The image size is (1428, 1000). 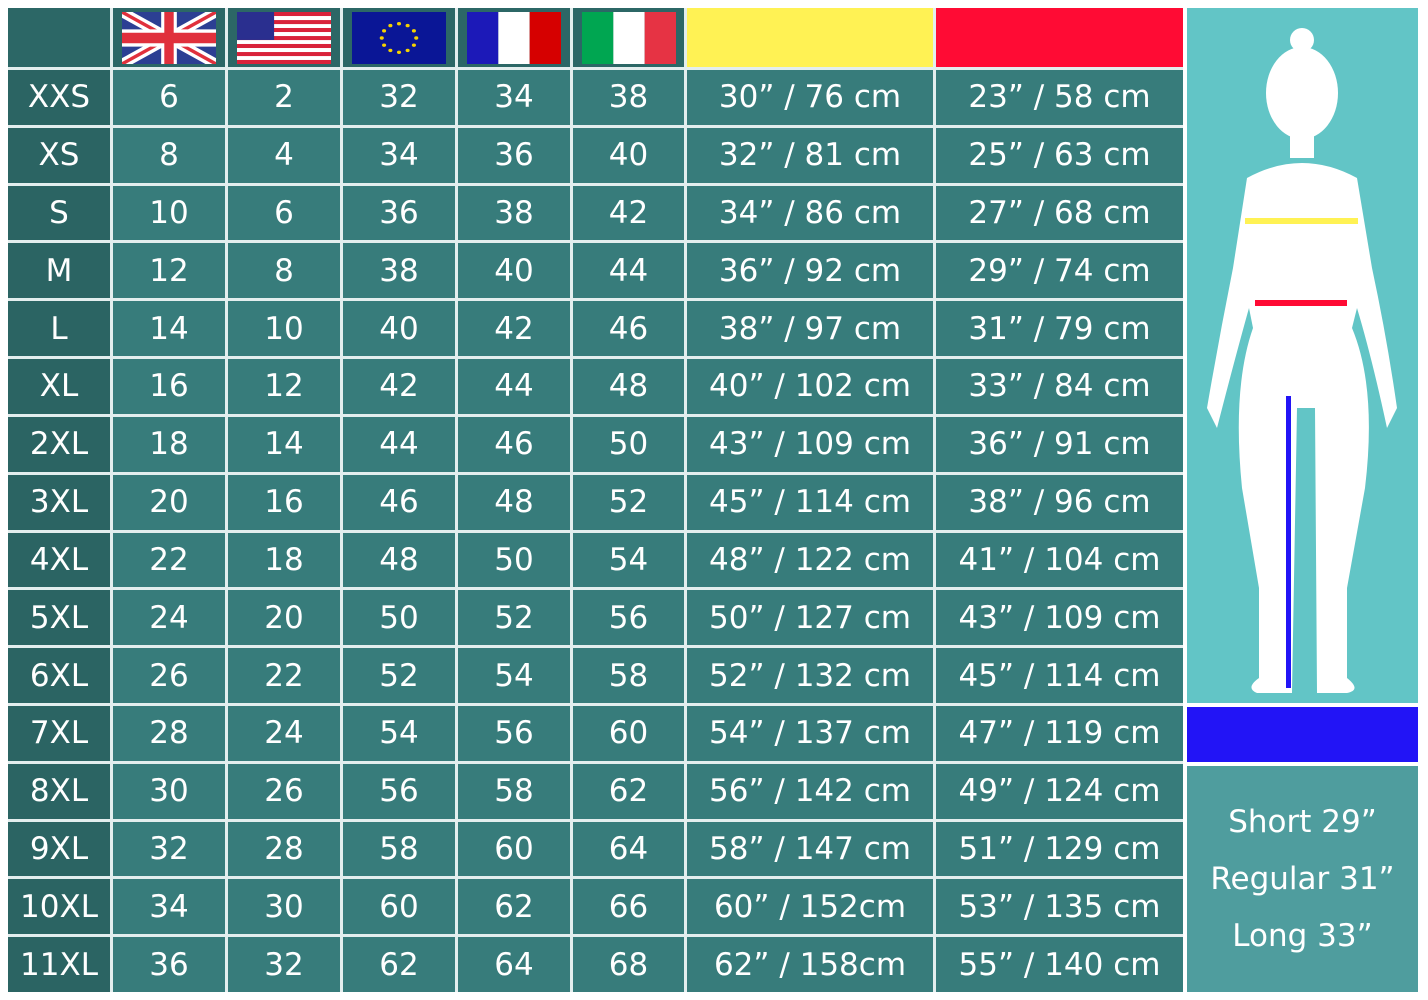 What do you see at coordinates (1059, 444) in the screenshot?
I see `cell-waist: 36” / 91 cm` at bounding box center [1059, 444].